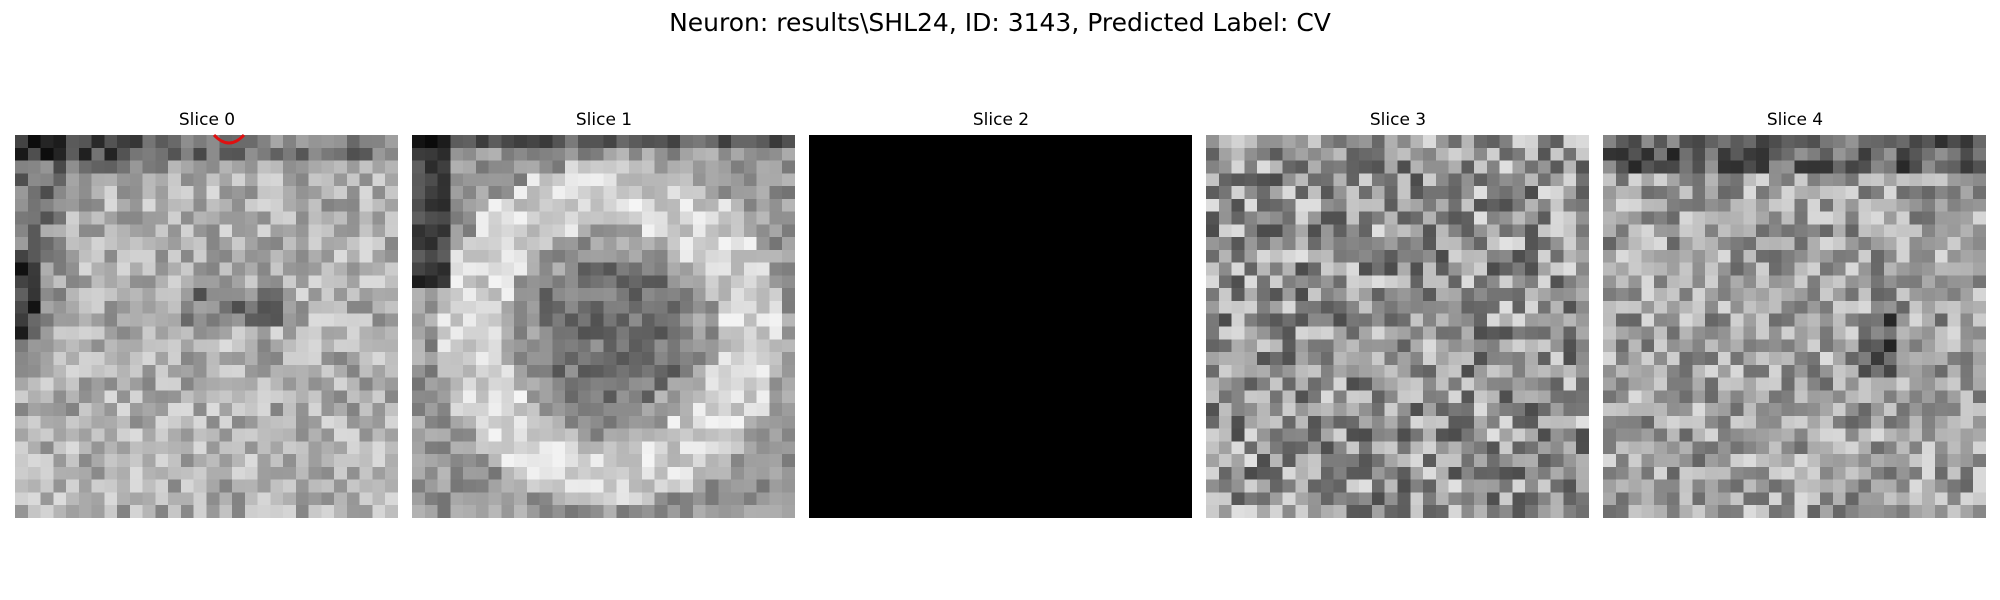 Image resolution: width=2000 pixels, height=600 pixels. I want to click on slice-title: Slice 4, so click(1795, 120).